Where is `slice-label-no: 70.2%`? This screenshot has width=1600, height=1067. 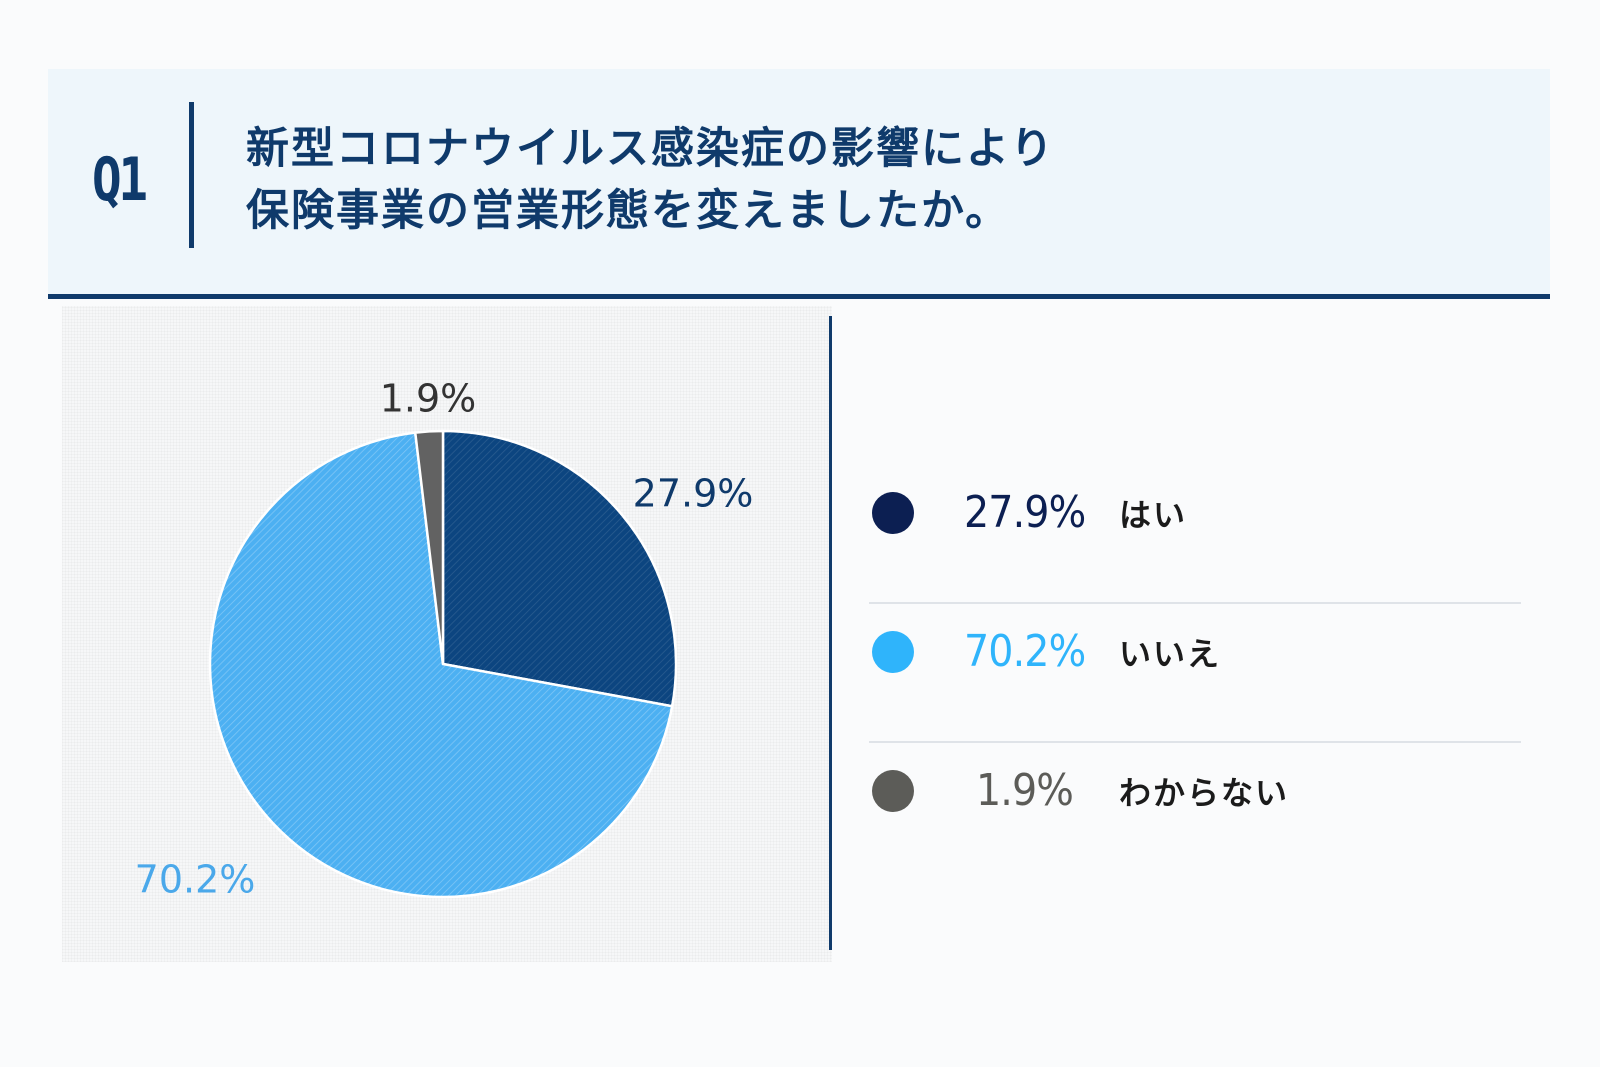 slice-label-no: 70.2% is located at coordinates (195, 880).